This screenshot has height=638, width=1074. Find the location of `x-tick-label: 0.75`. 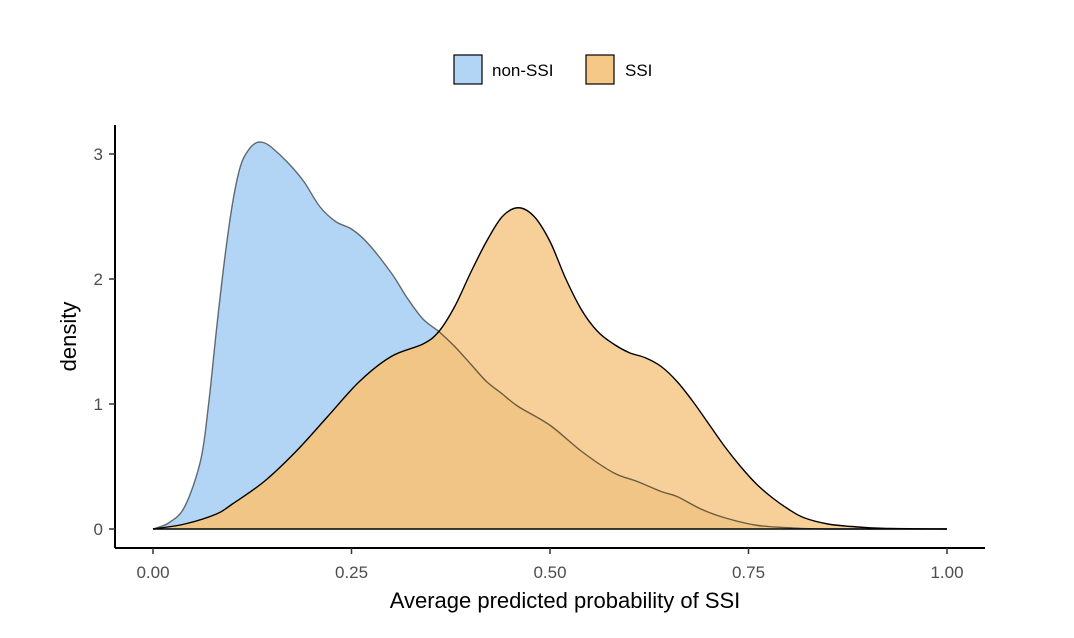

x-tick-label: 0.75 is located at coordinates (748, 572).